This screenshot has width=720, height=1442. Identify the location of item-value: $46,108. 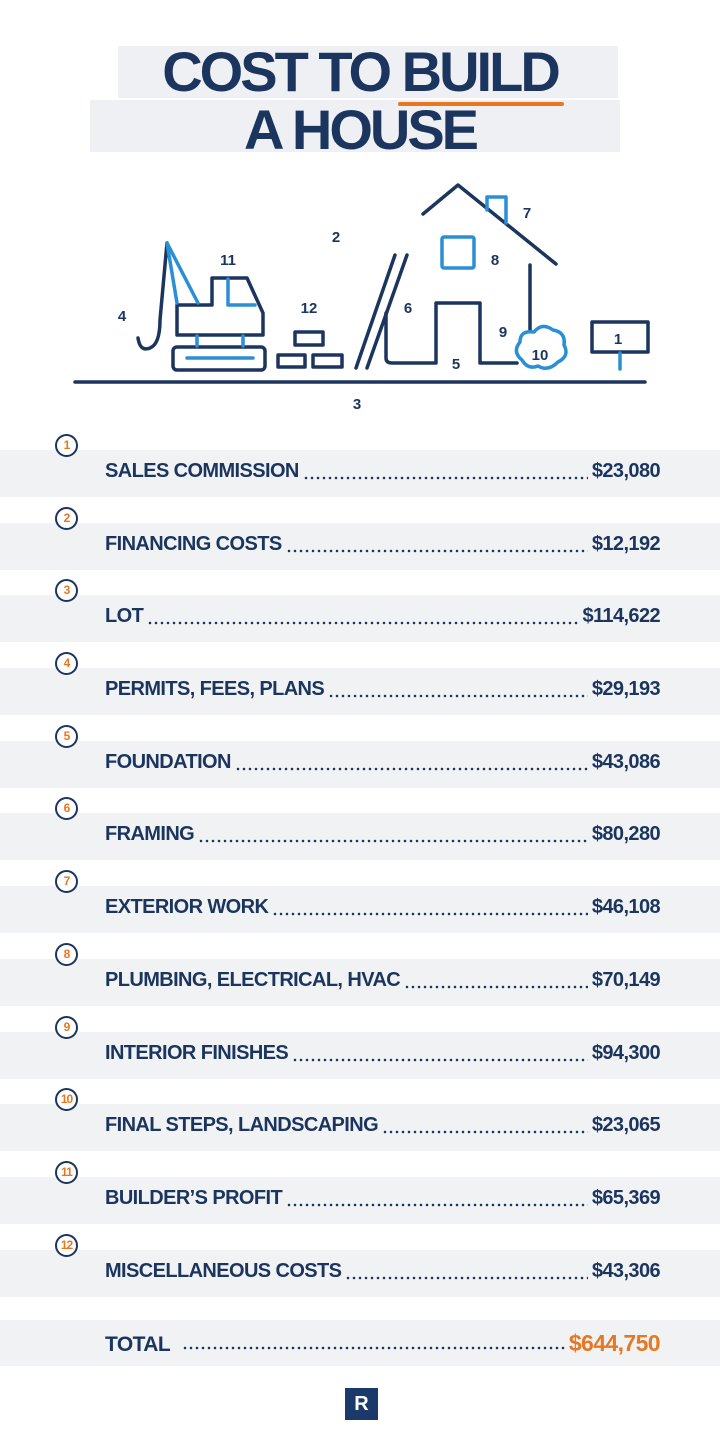
(626, 907).